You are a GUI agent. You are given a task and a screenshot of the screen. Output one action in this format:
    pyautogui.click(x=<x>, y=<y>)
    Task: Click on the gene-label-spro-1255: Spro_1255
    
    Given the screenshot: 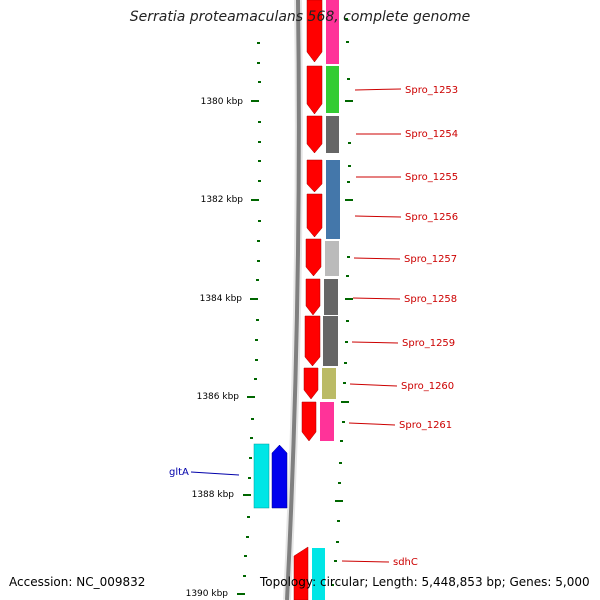 What is the action you would take?
    pyautogui.click(x=431, y=177)
    